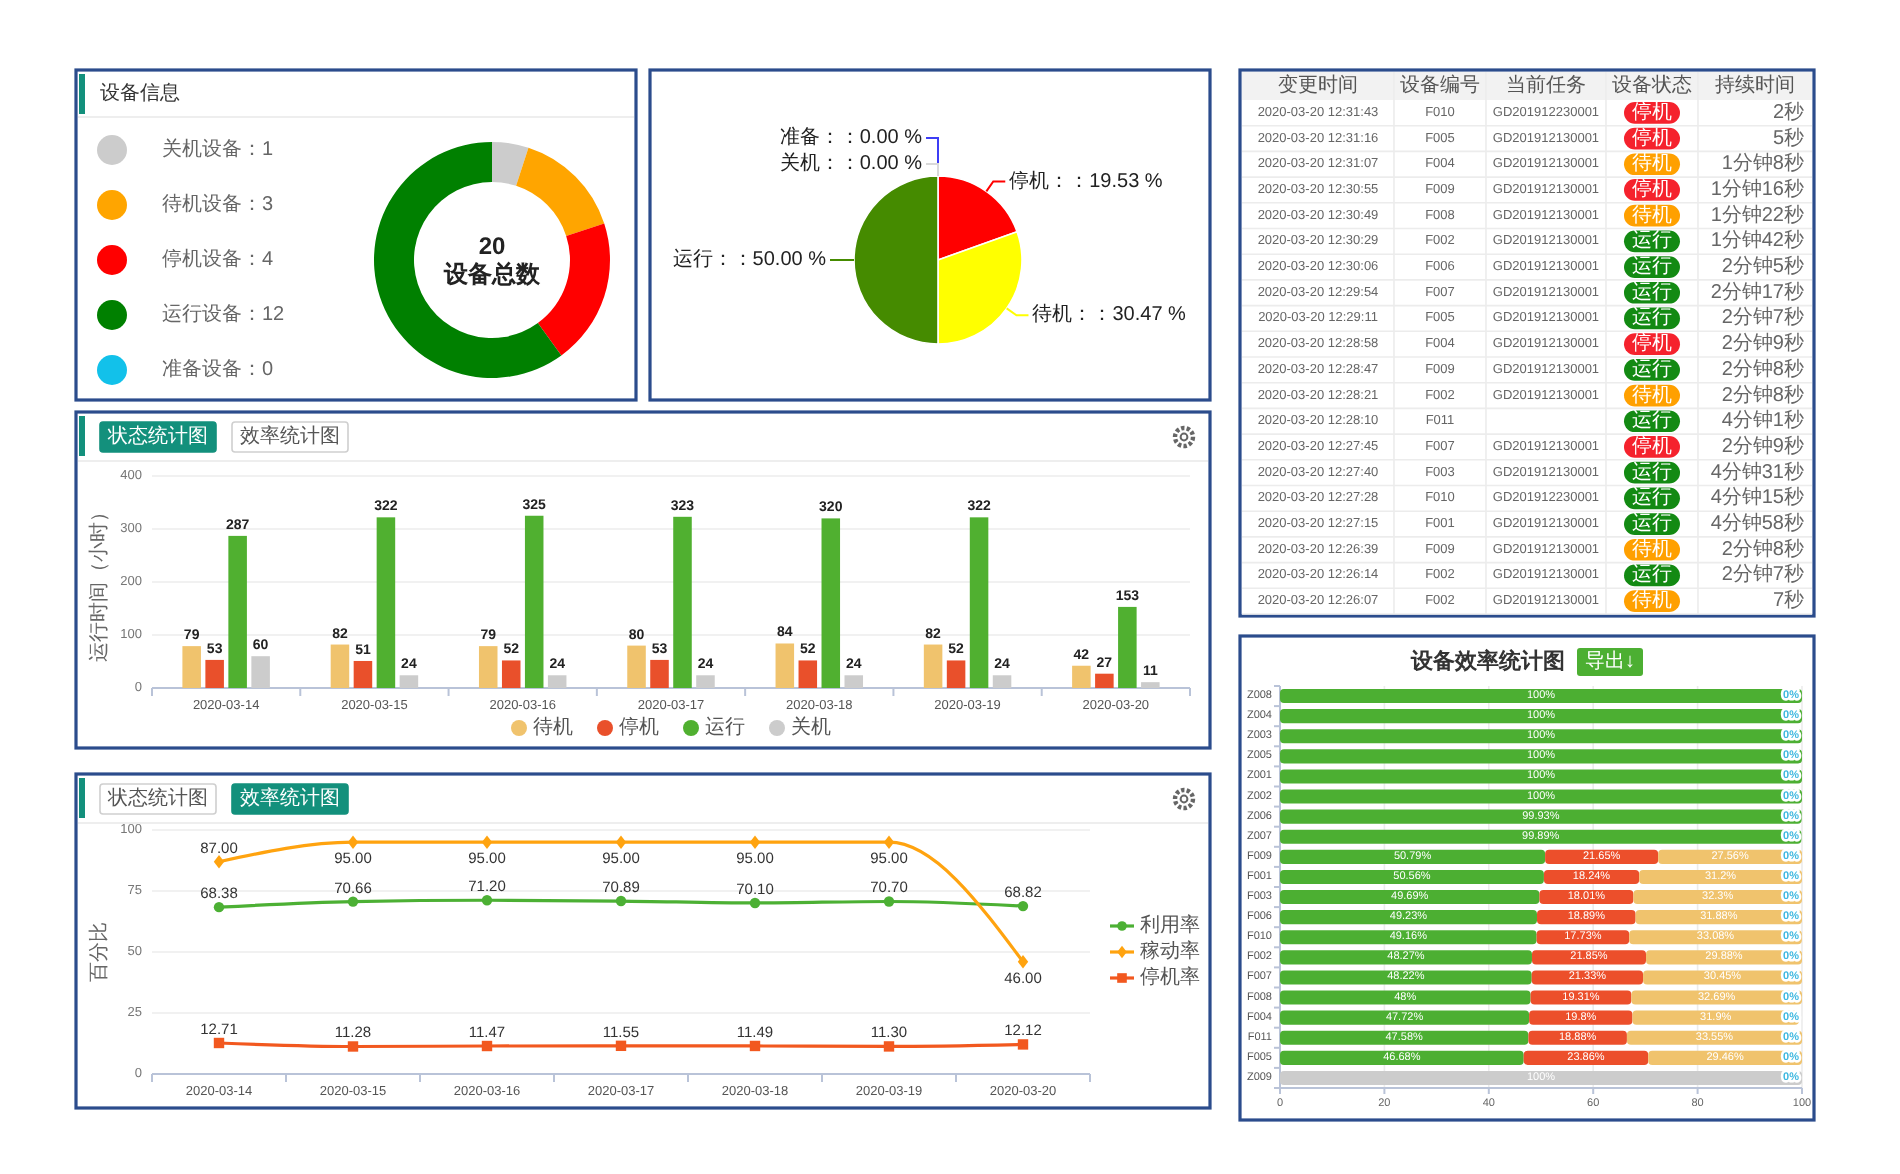  Describe the element at coordinates (218, 259) in the screenshot. I see `legend-label: 停机设备：4` at that location.